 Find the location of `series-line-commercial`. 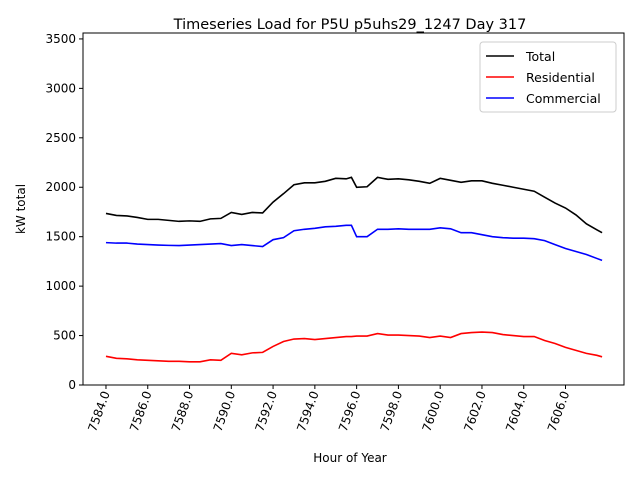

series-line-commercial is located at coordinates (354, 243).